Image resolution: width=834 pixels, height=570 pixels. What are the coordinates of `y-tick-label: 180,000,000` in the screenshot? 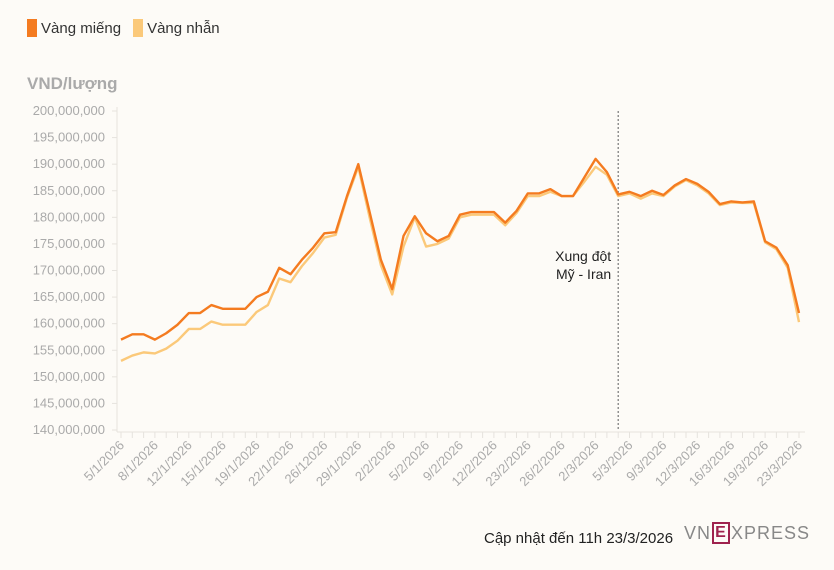 It's located at (69, 216).